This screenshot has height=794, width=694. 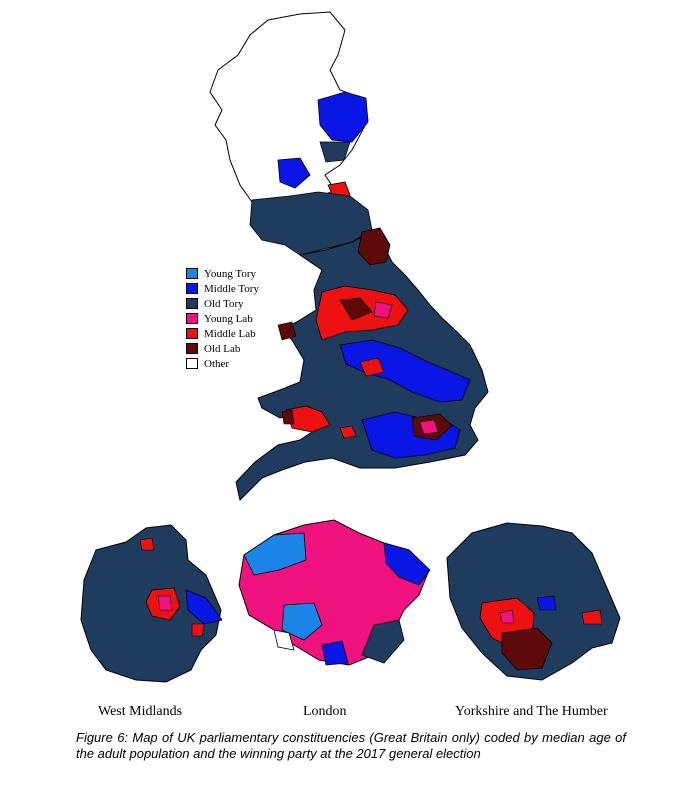 I want to click on wm-stoke-lab, so click(x=147, y=544).